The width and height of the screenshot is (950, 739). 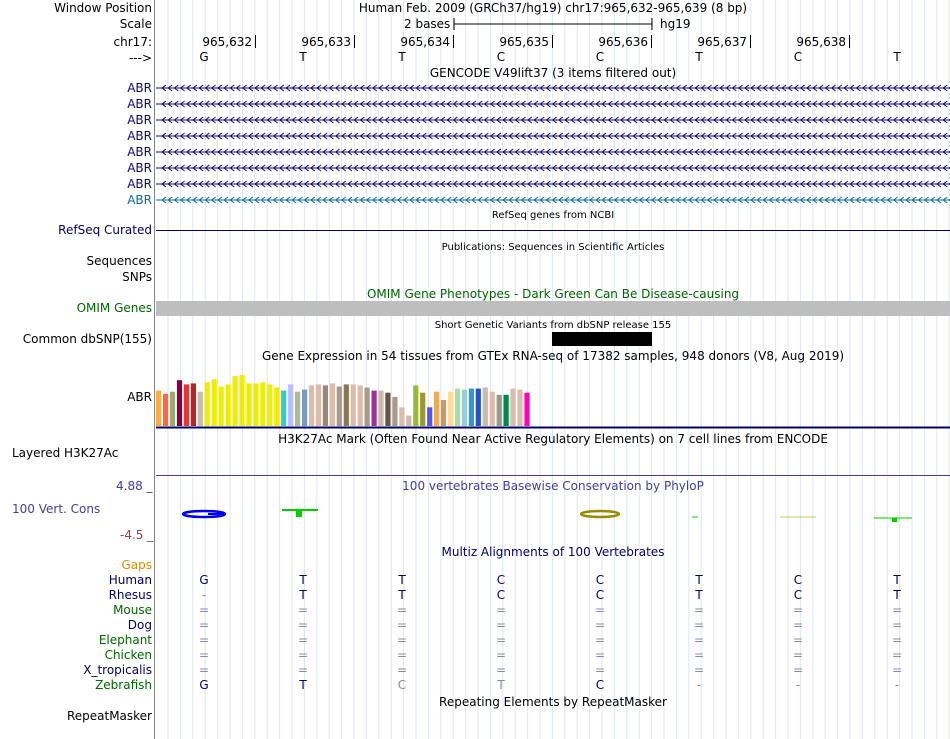 I want to click on h3k27ac-label: Layered H3K27Ac, so click(x=65, y=453).